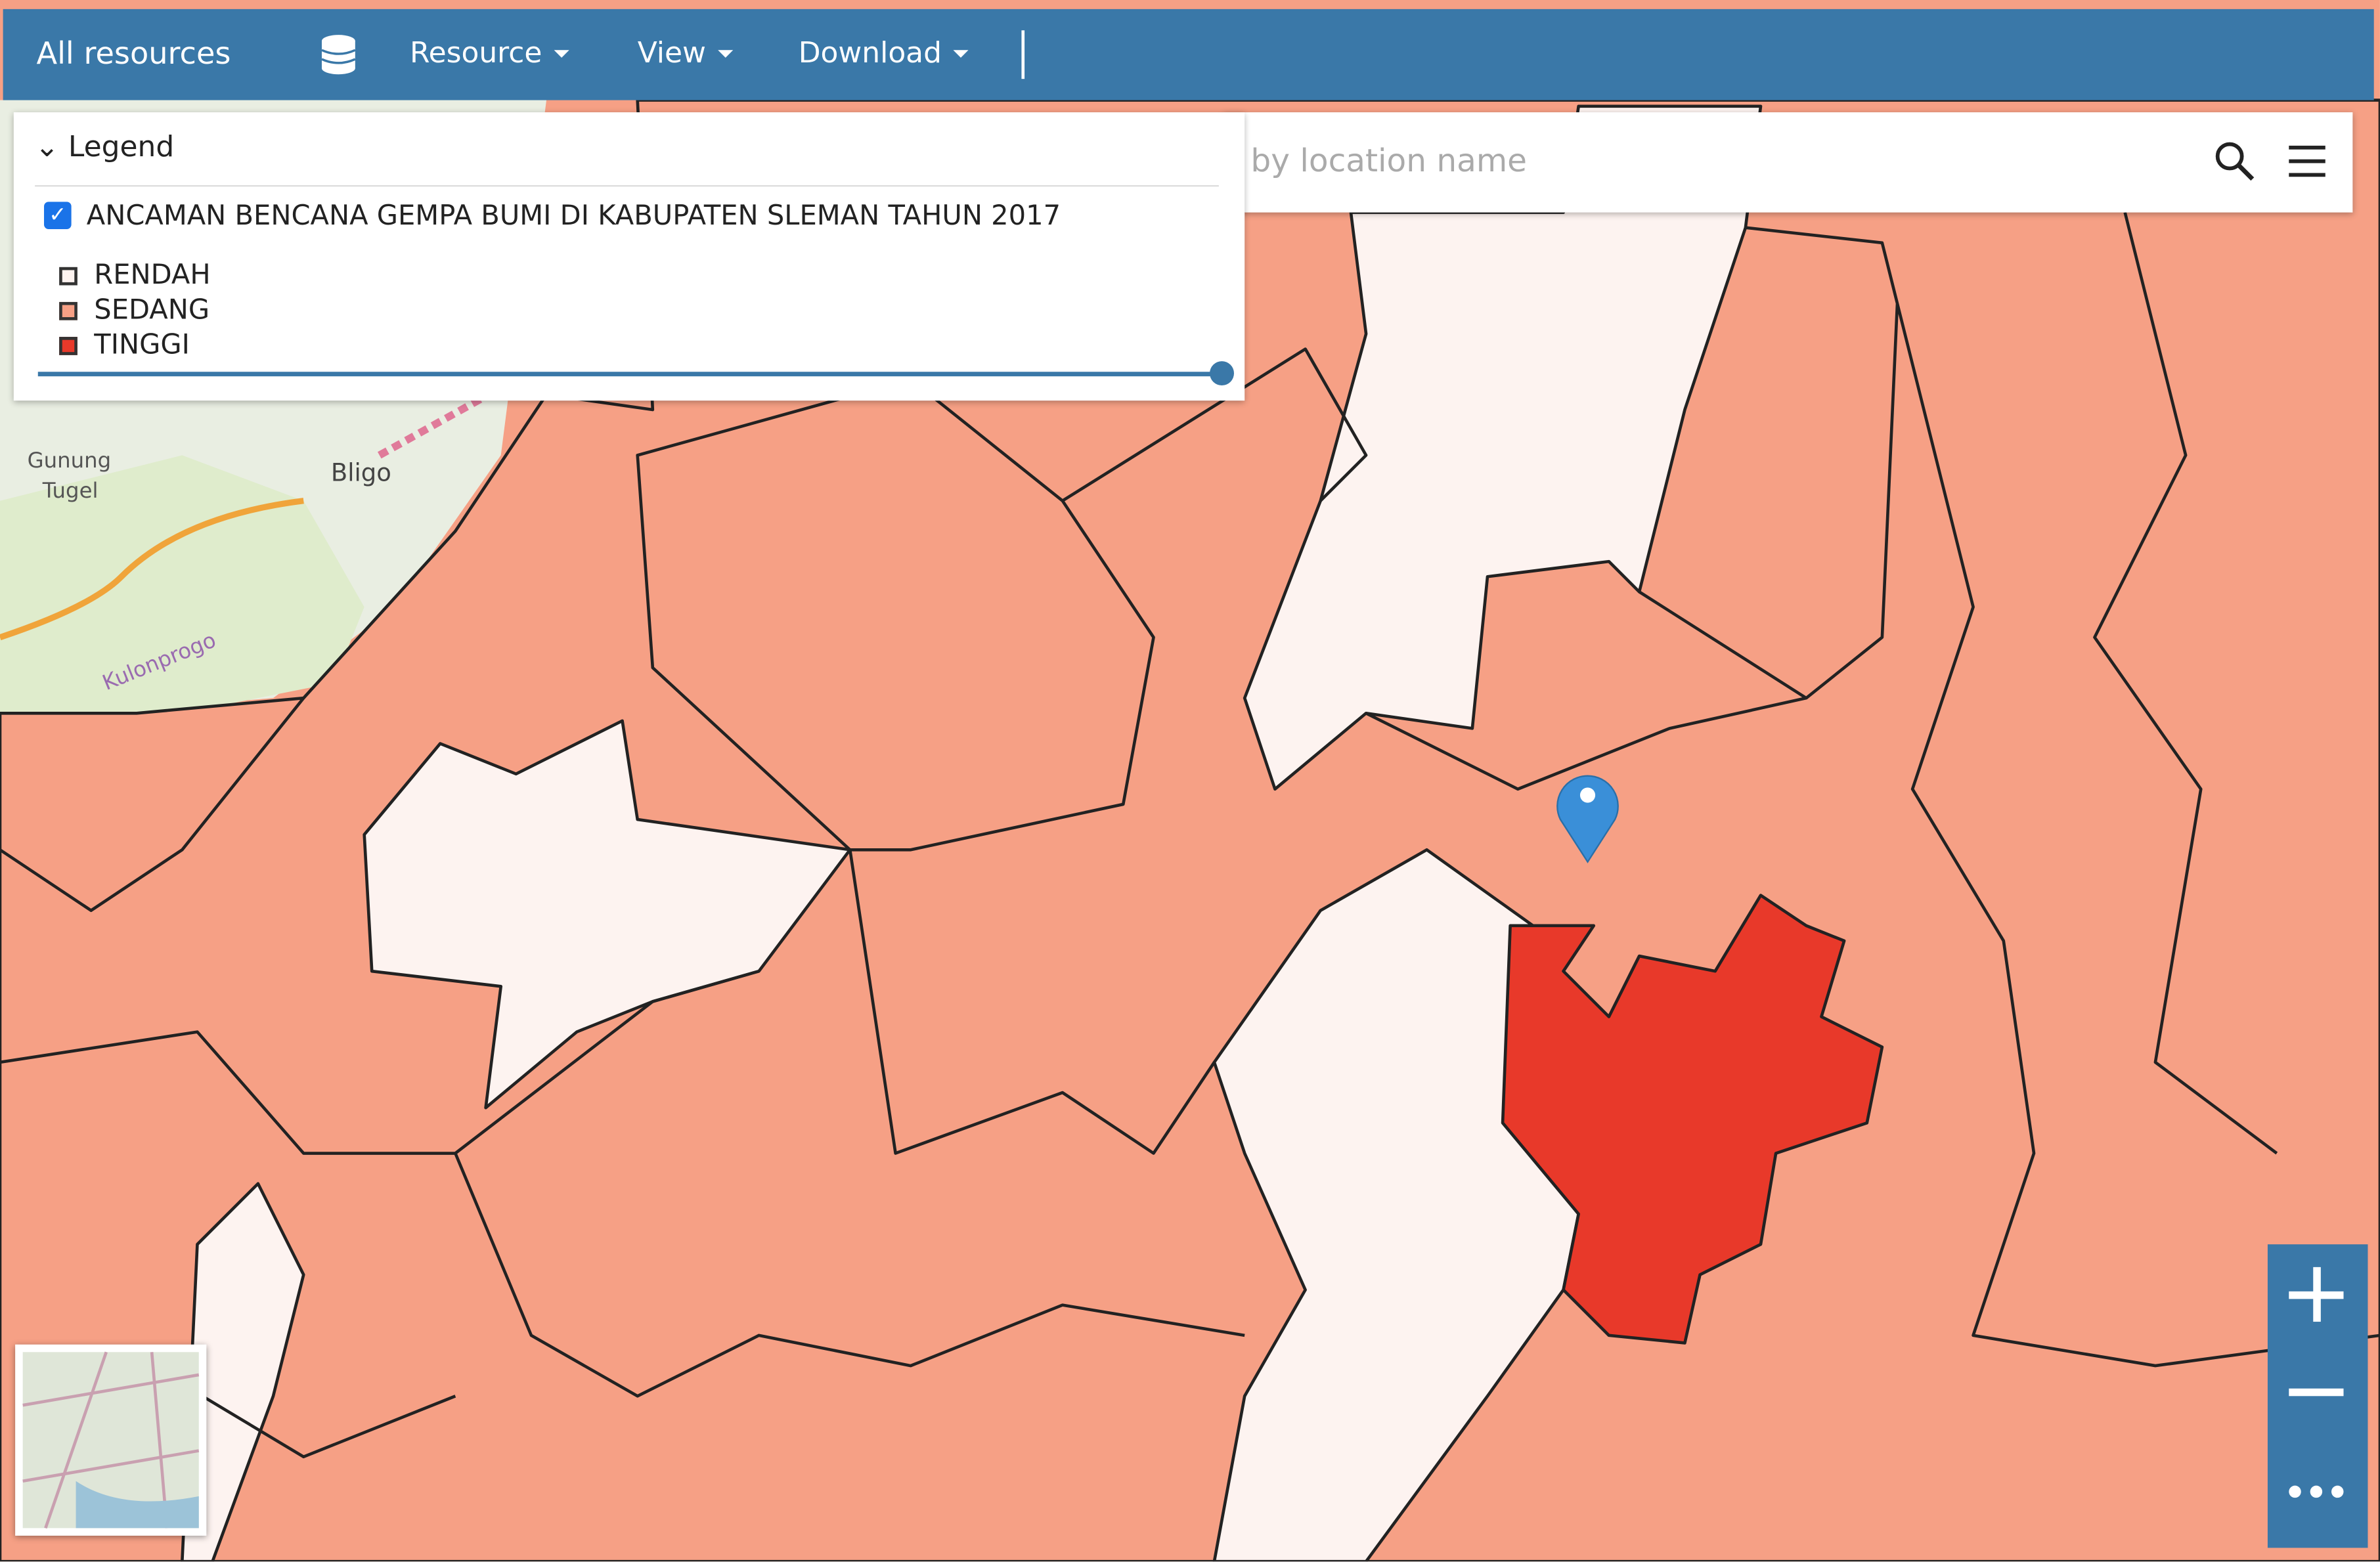 Image resolution: width=2380 pixels, height=1562 pixels. I want to click on zoom-icons, so click(2316, 1382).